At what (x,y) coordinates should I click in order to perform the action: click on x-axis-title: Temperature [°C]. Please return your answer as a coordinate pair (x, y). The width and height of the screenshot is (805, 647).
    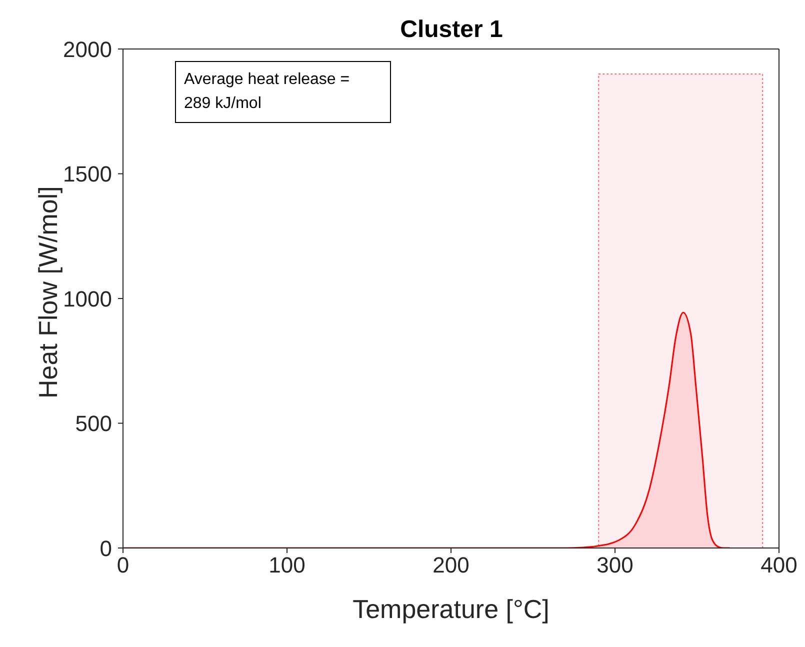
    Looking at the image, I should click on (451, 609).